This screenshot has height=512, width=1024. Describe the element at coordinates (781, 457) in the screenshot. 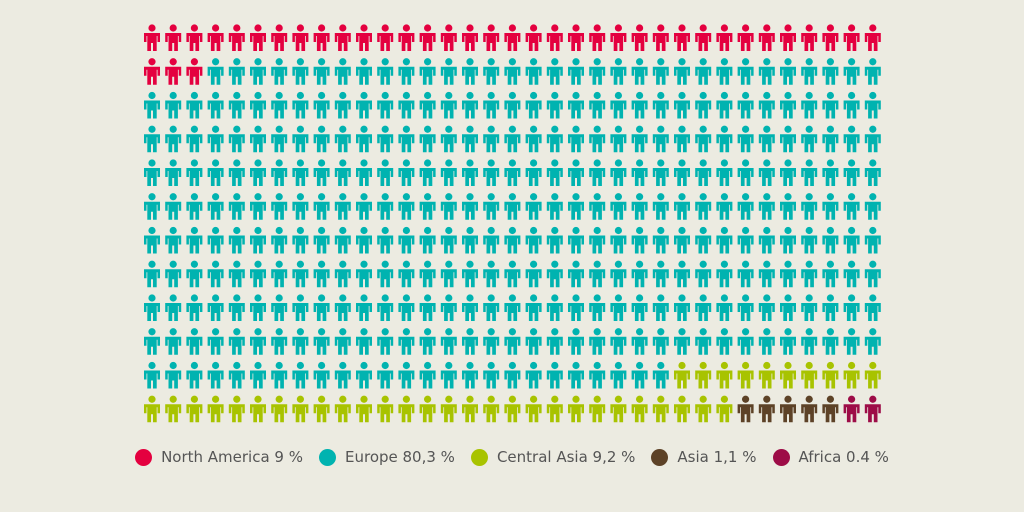

I see `legend-dot-icon` at that location.